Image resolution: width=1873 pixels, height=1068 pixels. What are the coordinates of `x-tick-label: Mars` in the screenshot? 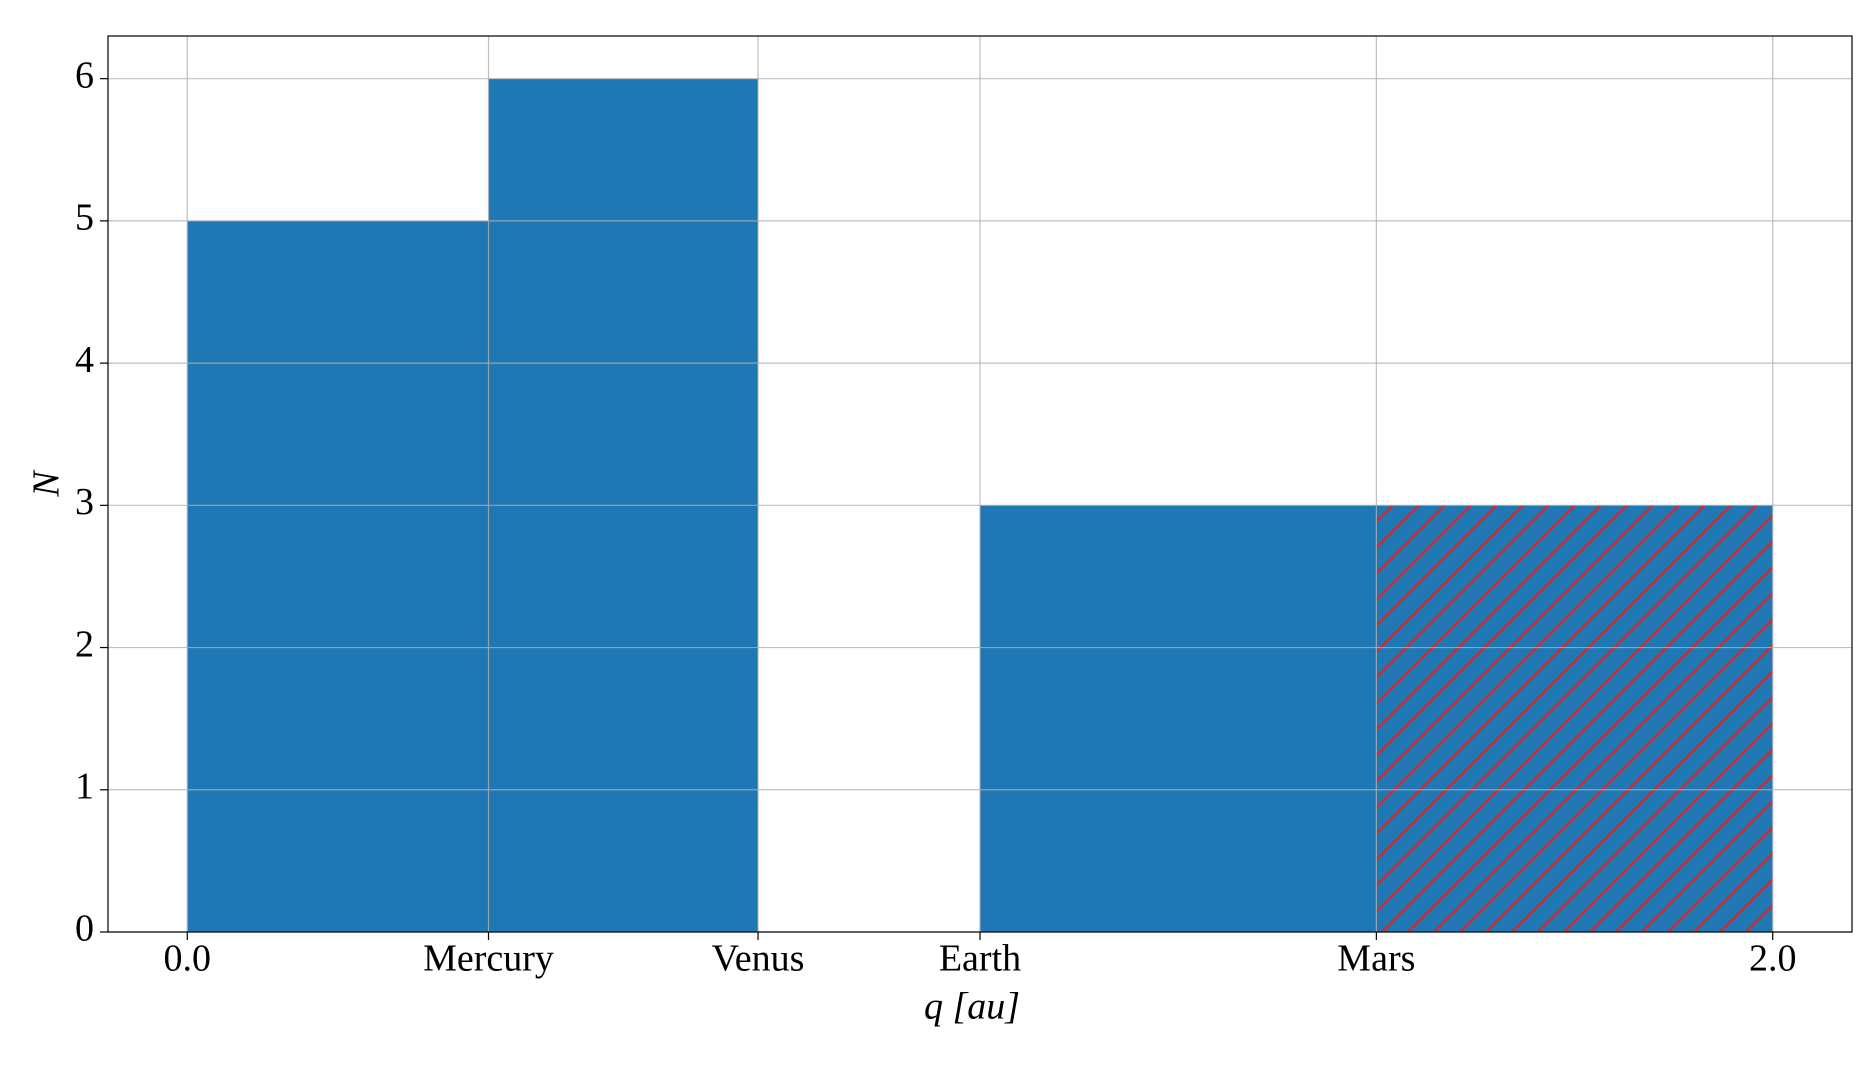 It's located at (1376, 959).